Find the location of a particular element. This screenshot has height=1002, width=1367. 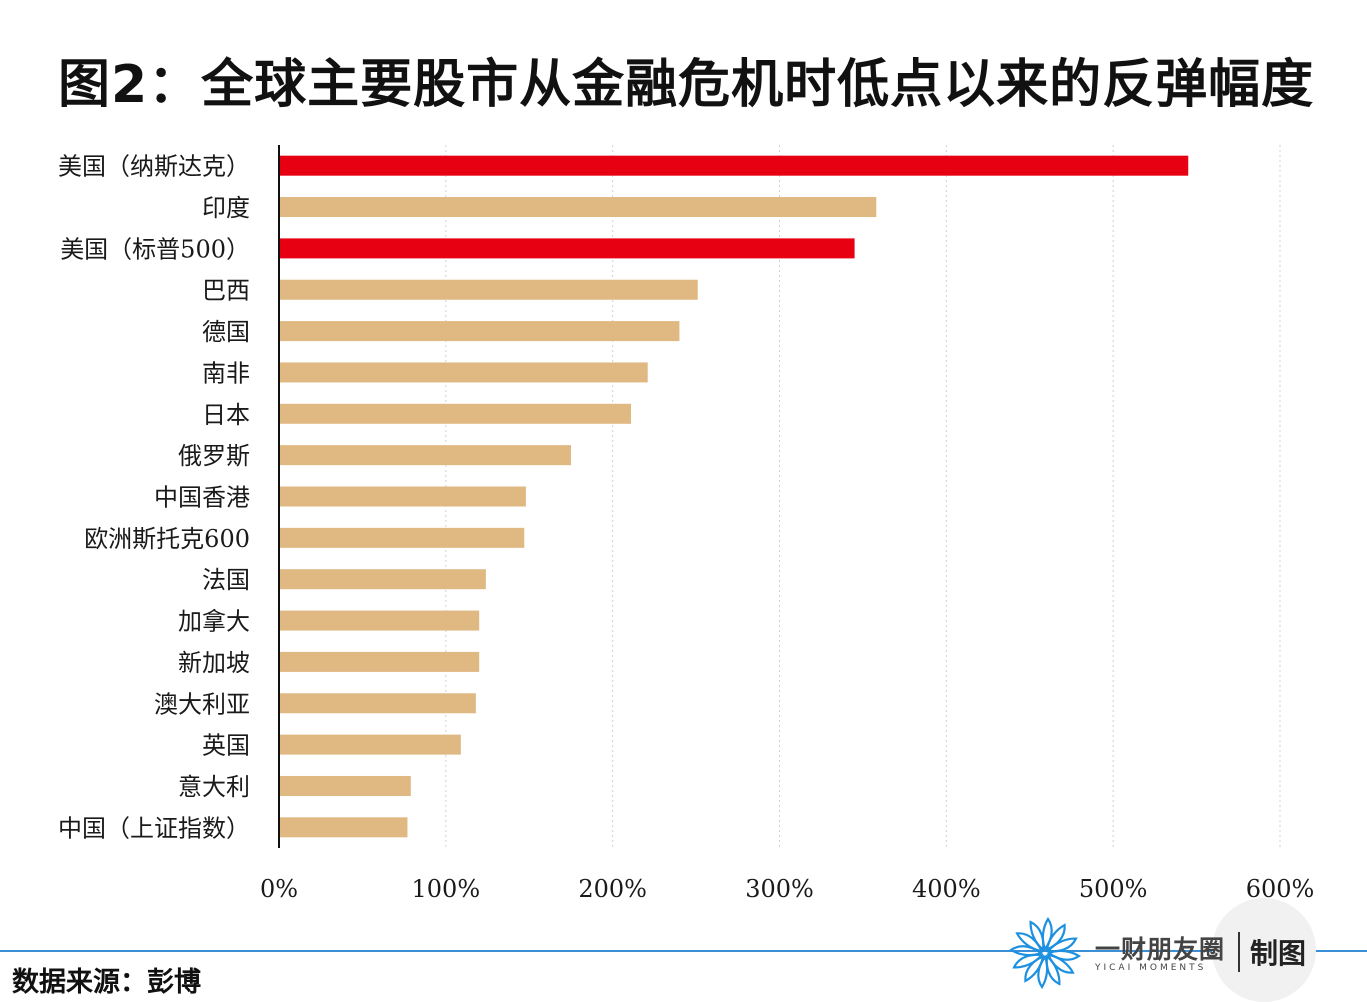

source-note: 数据来源：彭博 is located at coordinates (106, 982).